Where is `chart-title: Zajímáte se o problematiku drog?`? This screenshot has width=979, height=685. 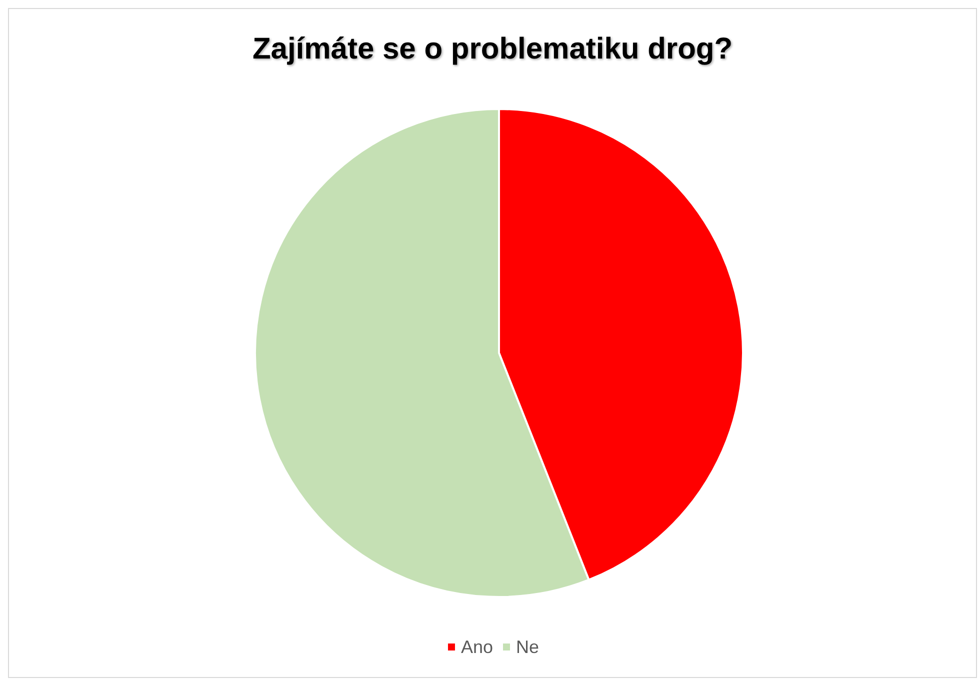 chart-title: Zajímáte se o problematiku drog? is located at coordinates (492, 49).